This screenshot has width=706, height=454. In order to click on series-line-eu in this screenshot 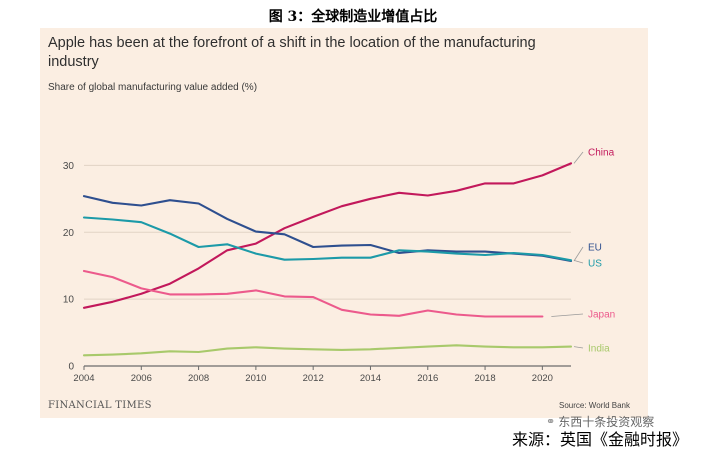, I will do `click(327, 229)`.